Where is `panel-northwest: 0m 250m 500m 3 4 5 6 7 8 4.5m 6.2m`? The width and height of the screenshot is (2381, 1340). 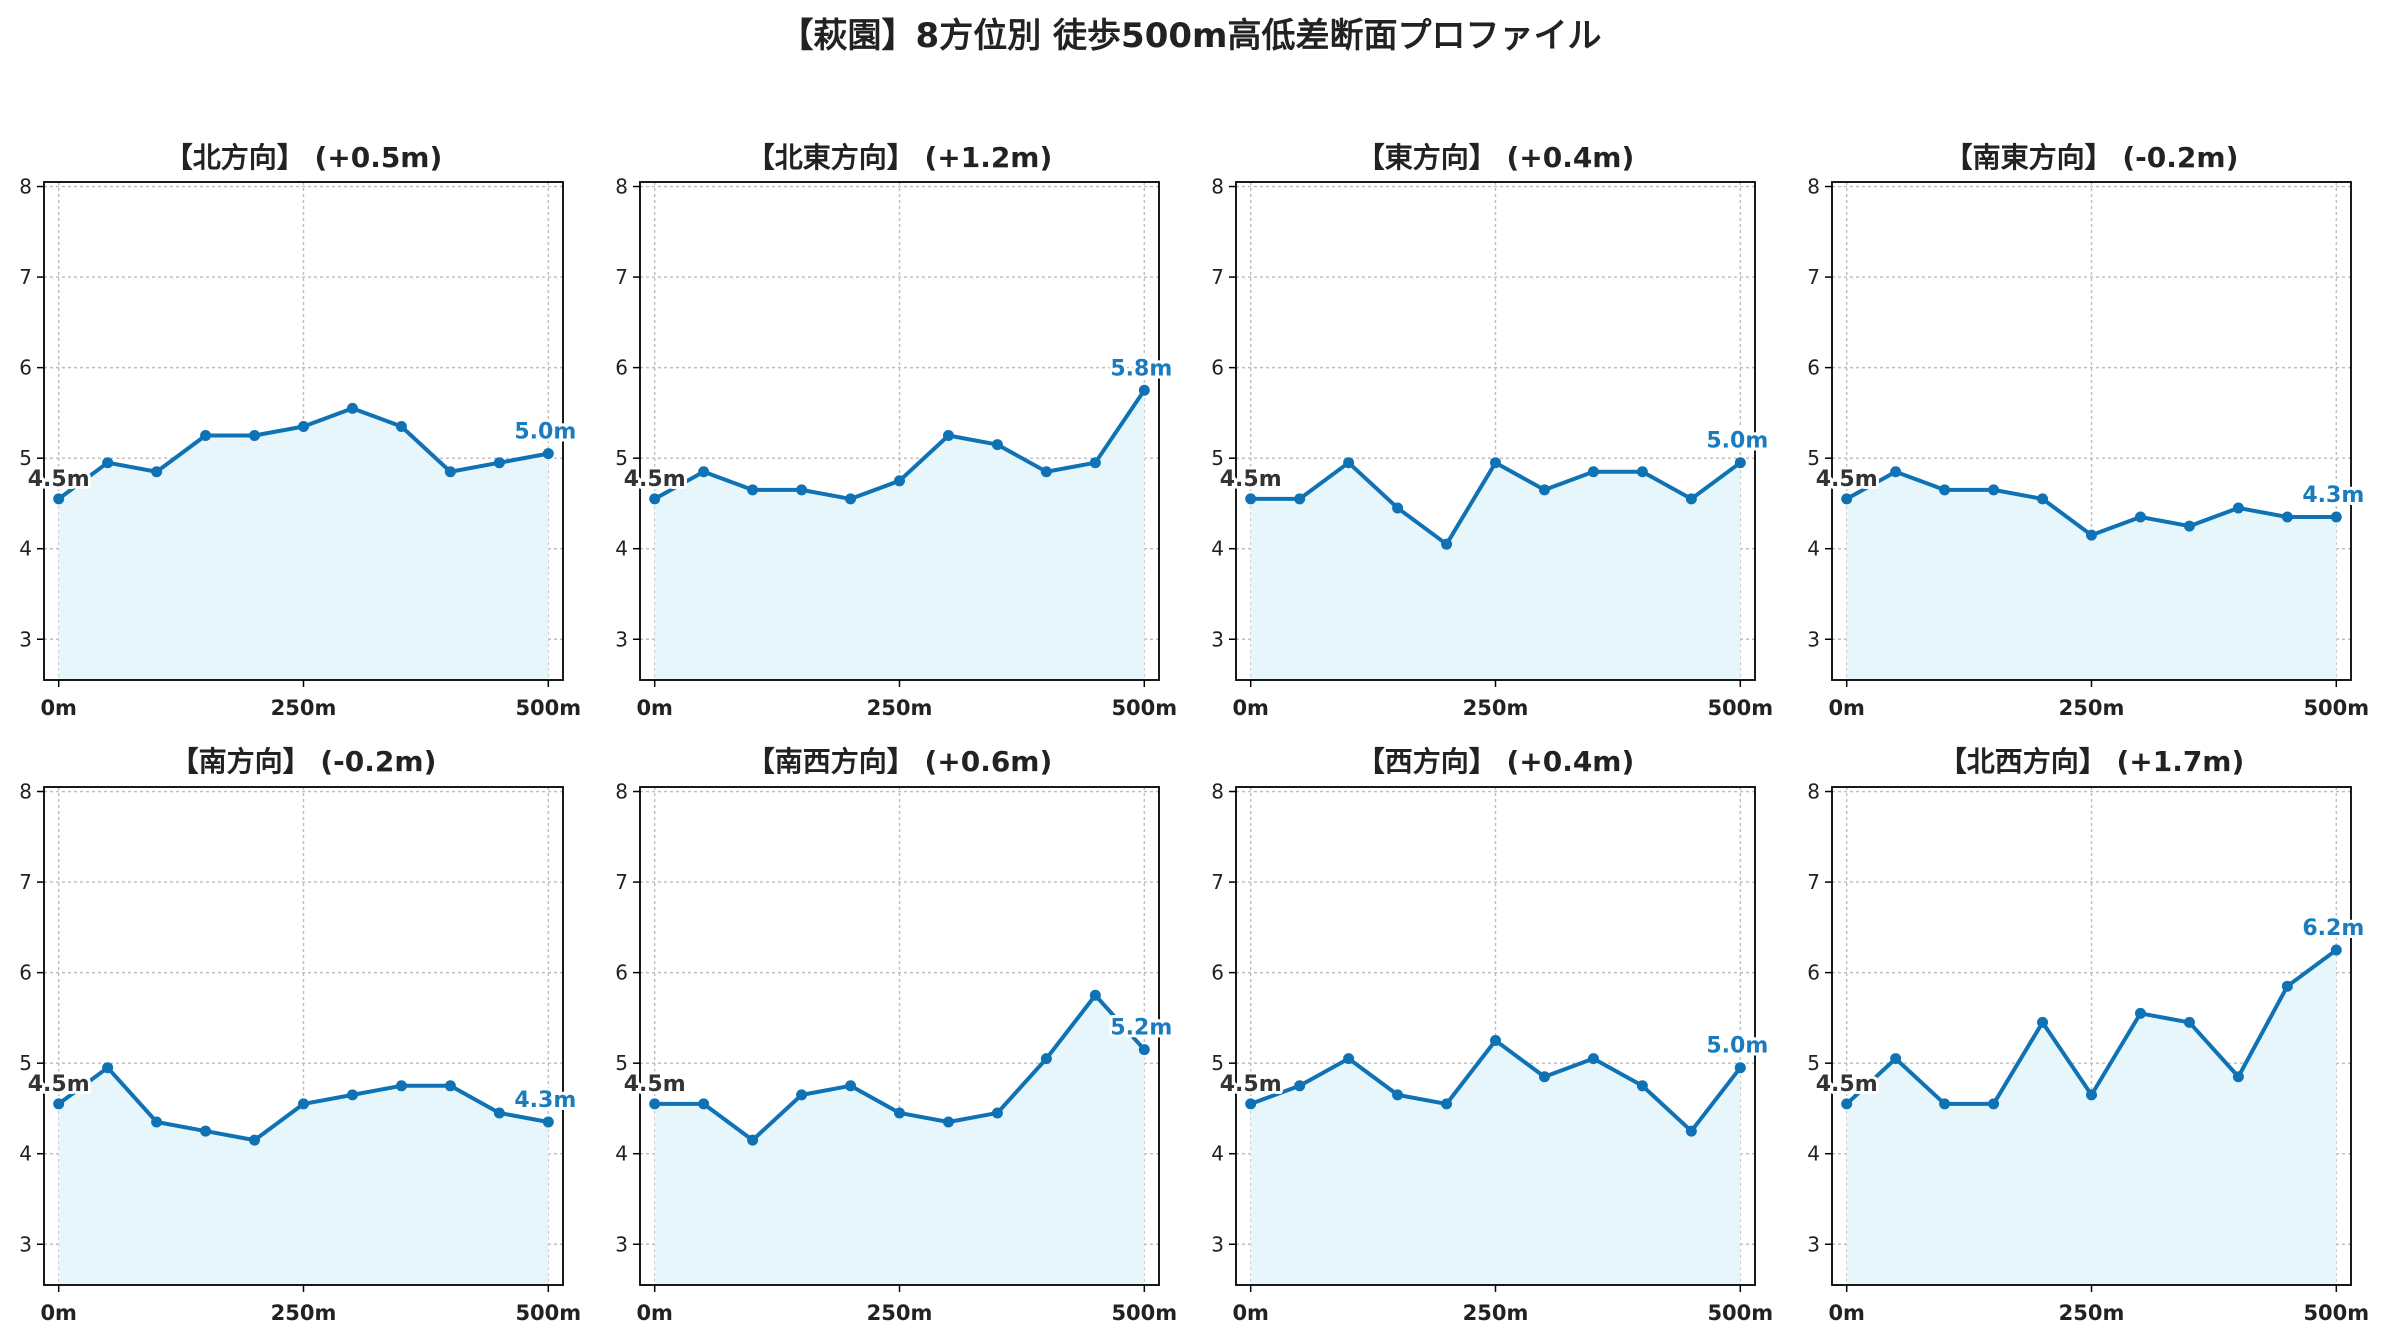
panel-northwest: 0m 250m 500m 3 4 5 6 7 8 4.5m 6.2m is located at coordinates (2088, 1052).